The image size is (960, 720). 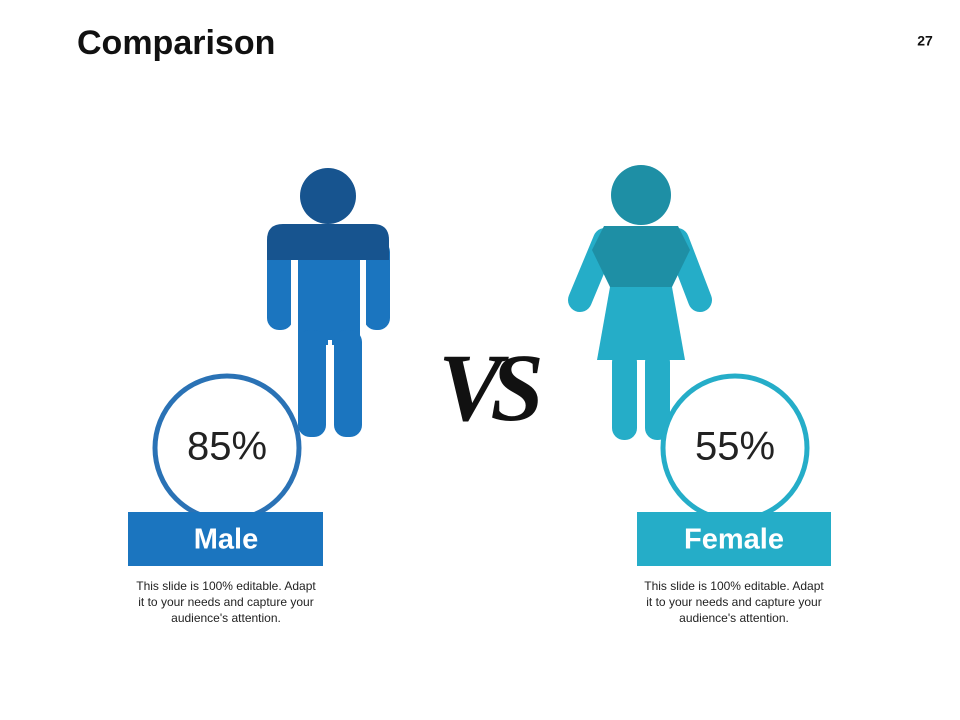 I want to click on percent: 55%, so click(x=735, y=447).